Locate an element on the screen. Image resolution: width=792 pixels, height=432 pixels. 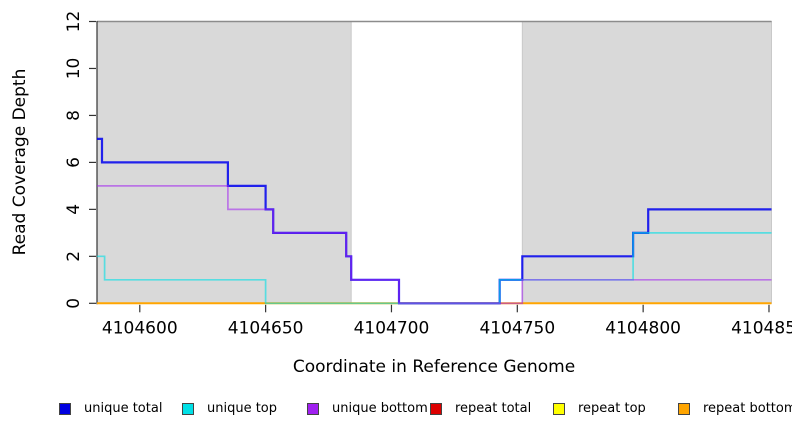
legend-item-repeat-top: repeat top is located at coordinates (599, 408).